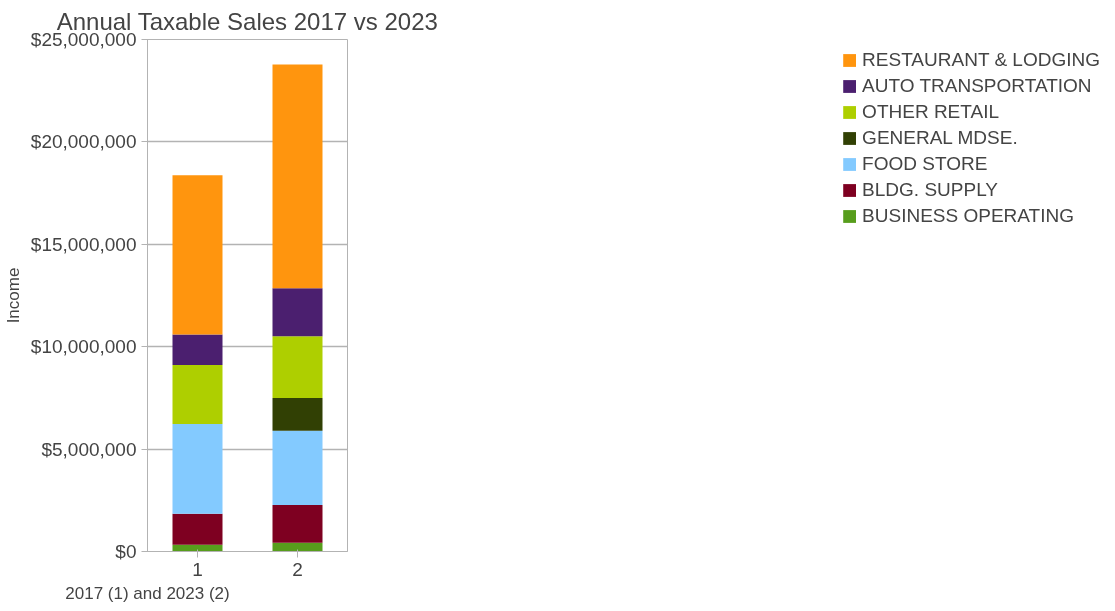 The height and width of the screenshot is (611, 1115). I want to click on legend-label: BLDG. SUPPLY, so click(930, 190).